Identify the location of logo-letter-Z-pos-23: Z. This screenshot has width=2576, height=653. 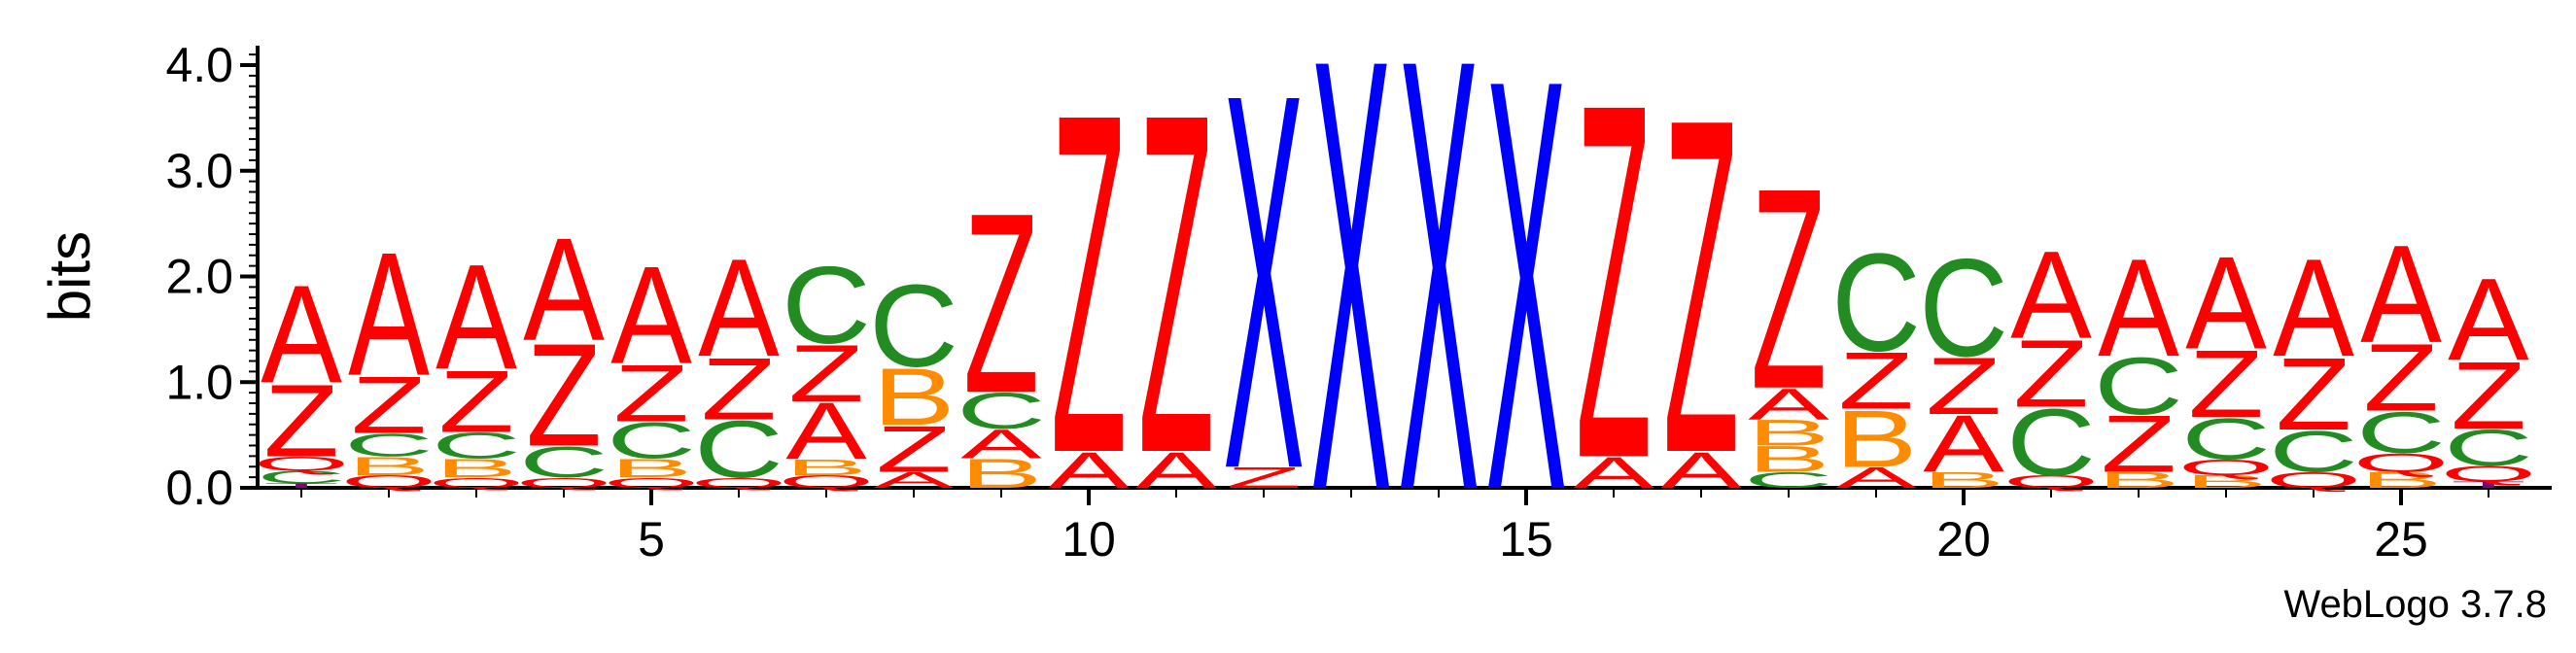
(2226, 384).